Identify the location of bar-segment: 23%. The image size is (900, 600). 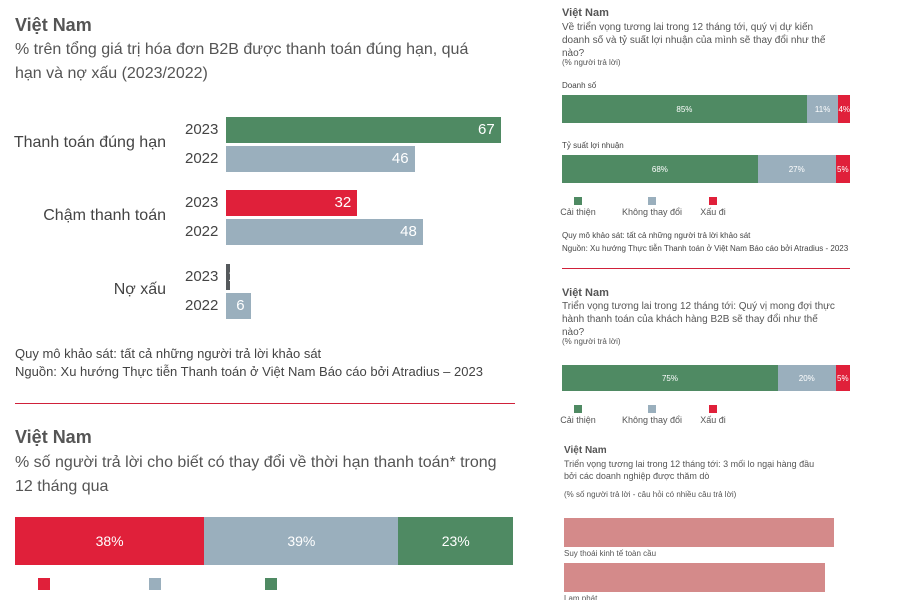
(455, 541).